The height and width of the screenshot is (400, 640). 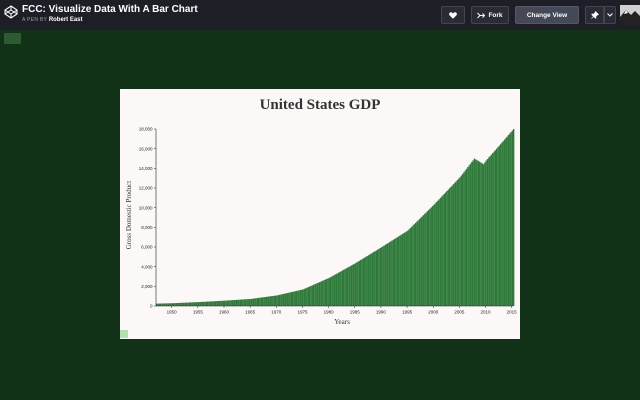 I want to click on pin-button, so click(x=594, y=15).